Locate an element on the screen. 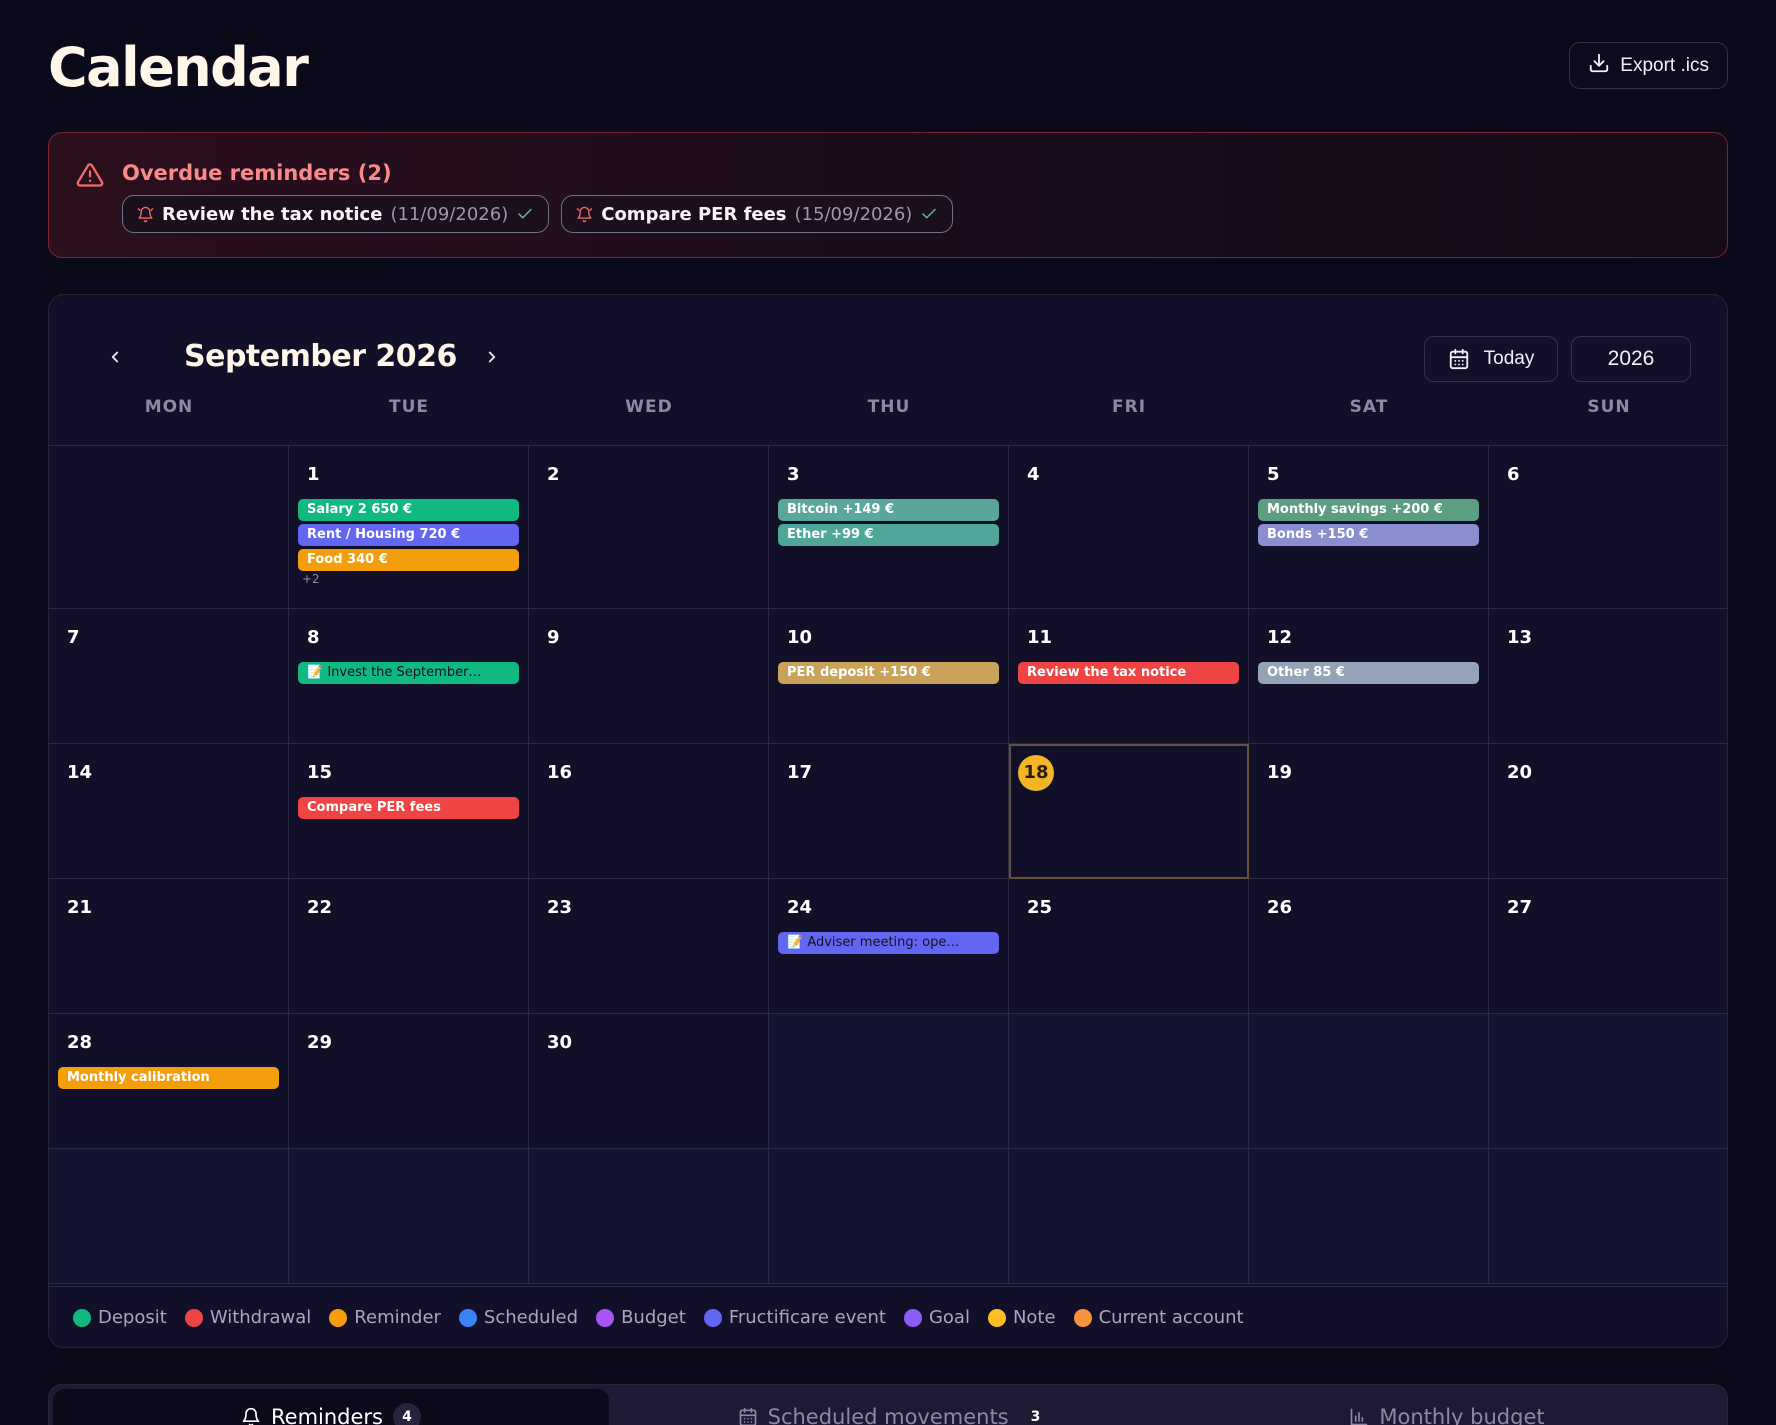 The width and height of the screenshot is (1776, 1425). day-cell-10: 10 PER deposit +150 € is located at coordinates (889, 676).